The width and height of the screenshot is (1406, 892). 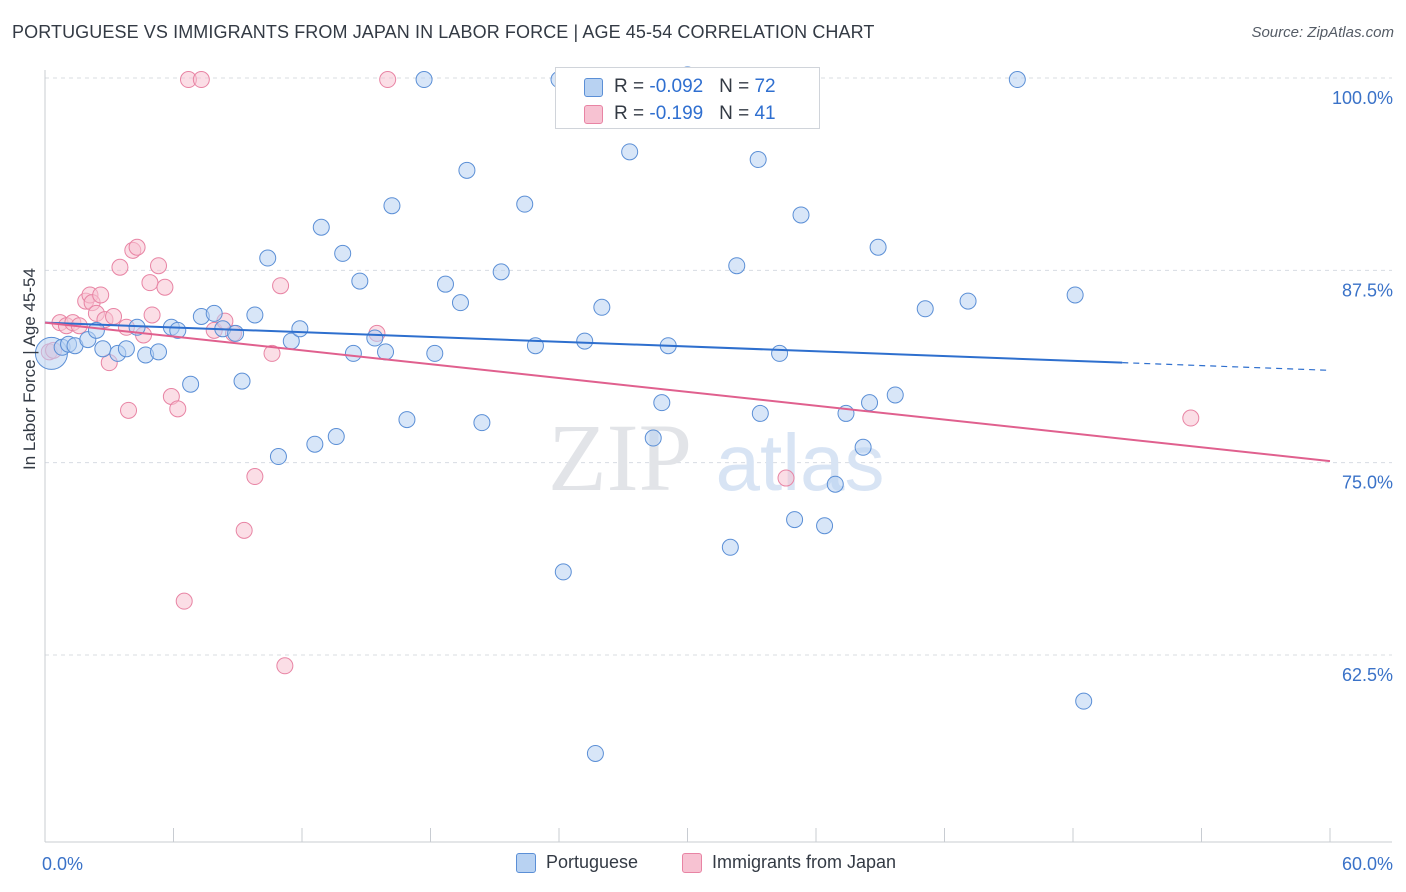 I want to click on legend-label-japan: Immigrants from Japan, so click(x=804, y=862).